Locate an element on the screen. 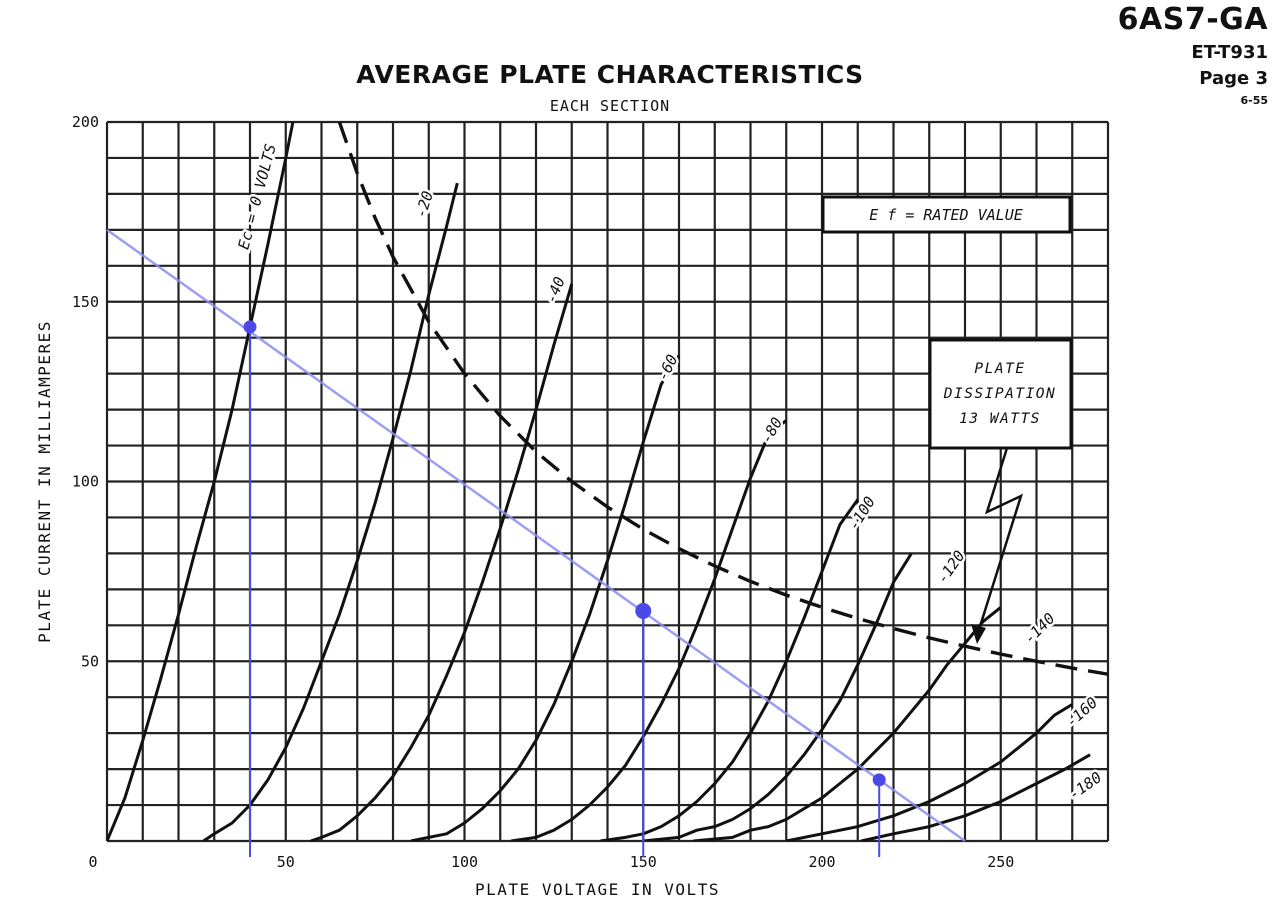 The height and width of the screenshot is (901, 1280). x-axis-label: PLATE VOLTAGE IN VOLTS is located at coordinates (597, 889).